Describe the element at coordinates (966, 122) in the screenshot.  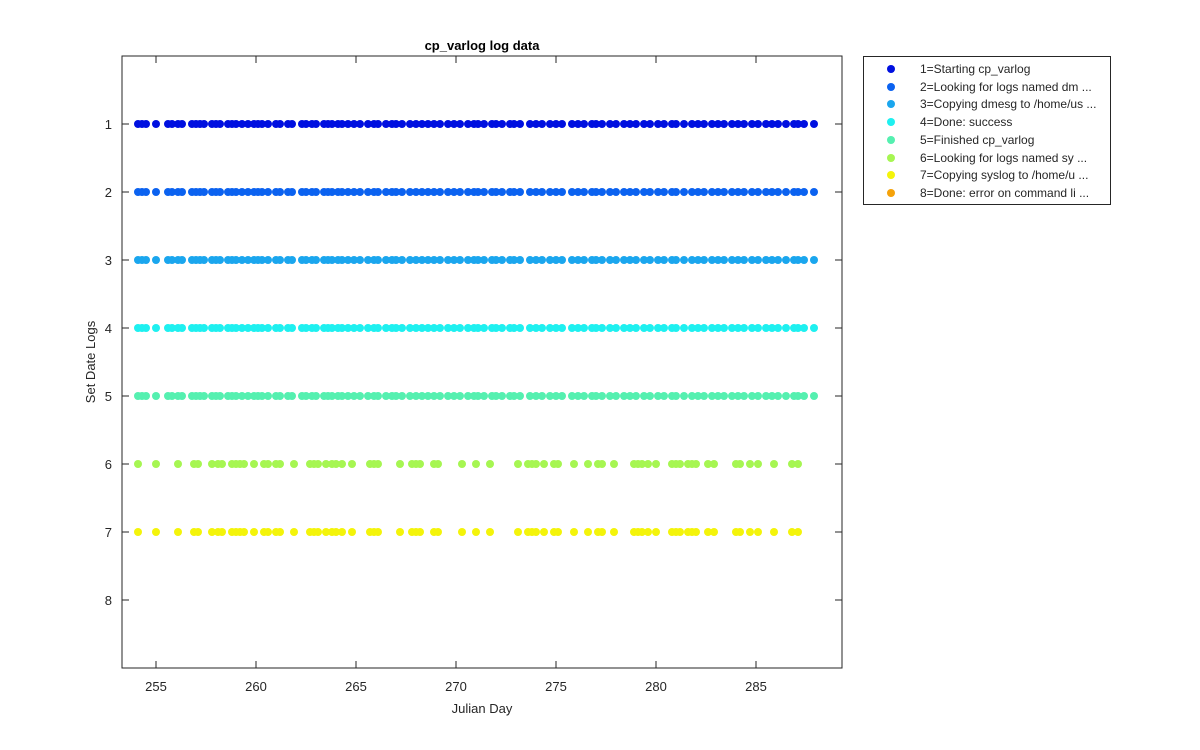
I see `legend-label: 4=Done: success` at that location.